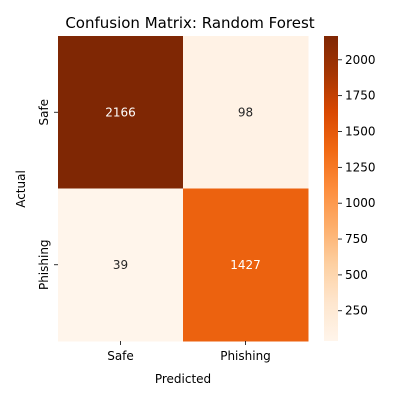 This screenshot has height=400, width=400. Describe the element at coordinates (189, 23) in the screenshot. I see `chart-title: Confusion Matrix: Random Forest` at that location.